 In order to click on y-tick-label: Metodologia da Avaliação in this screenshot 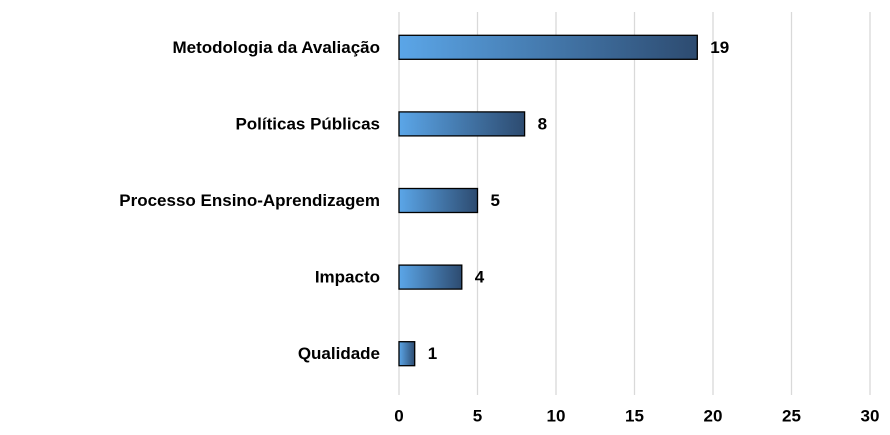, I will do `click(276, 47)`.